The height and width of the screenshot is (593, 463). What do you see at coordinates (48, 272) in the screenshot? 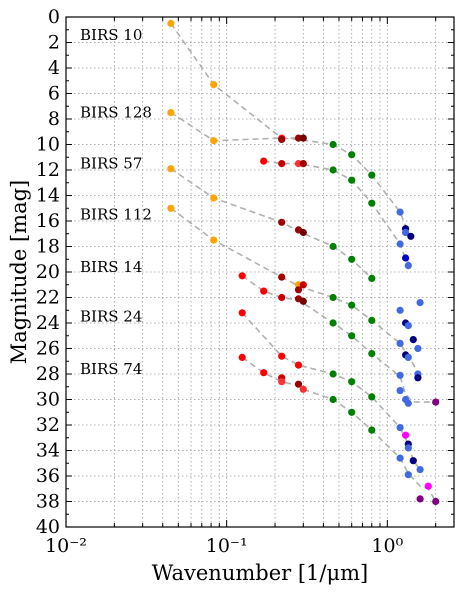
I see `y-tick-label: 20` at bounding box center [48, 272].